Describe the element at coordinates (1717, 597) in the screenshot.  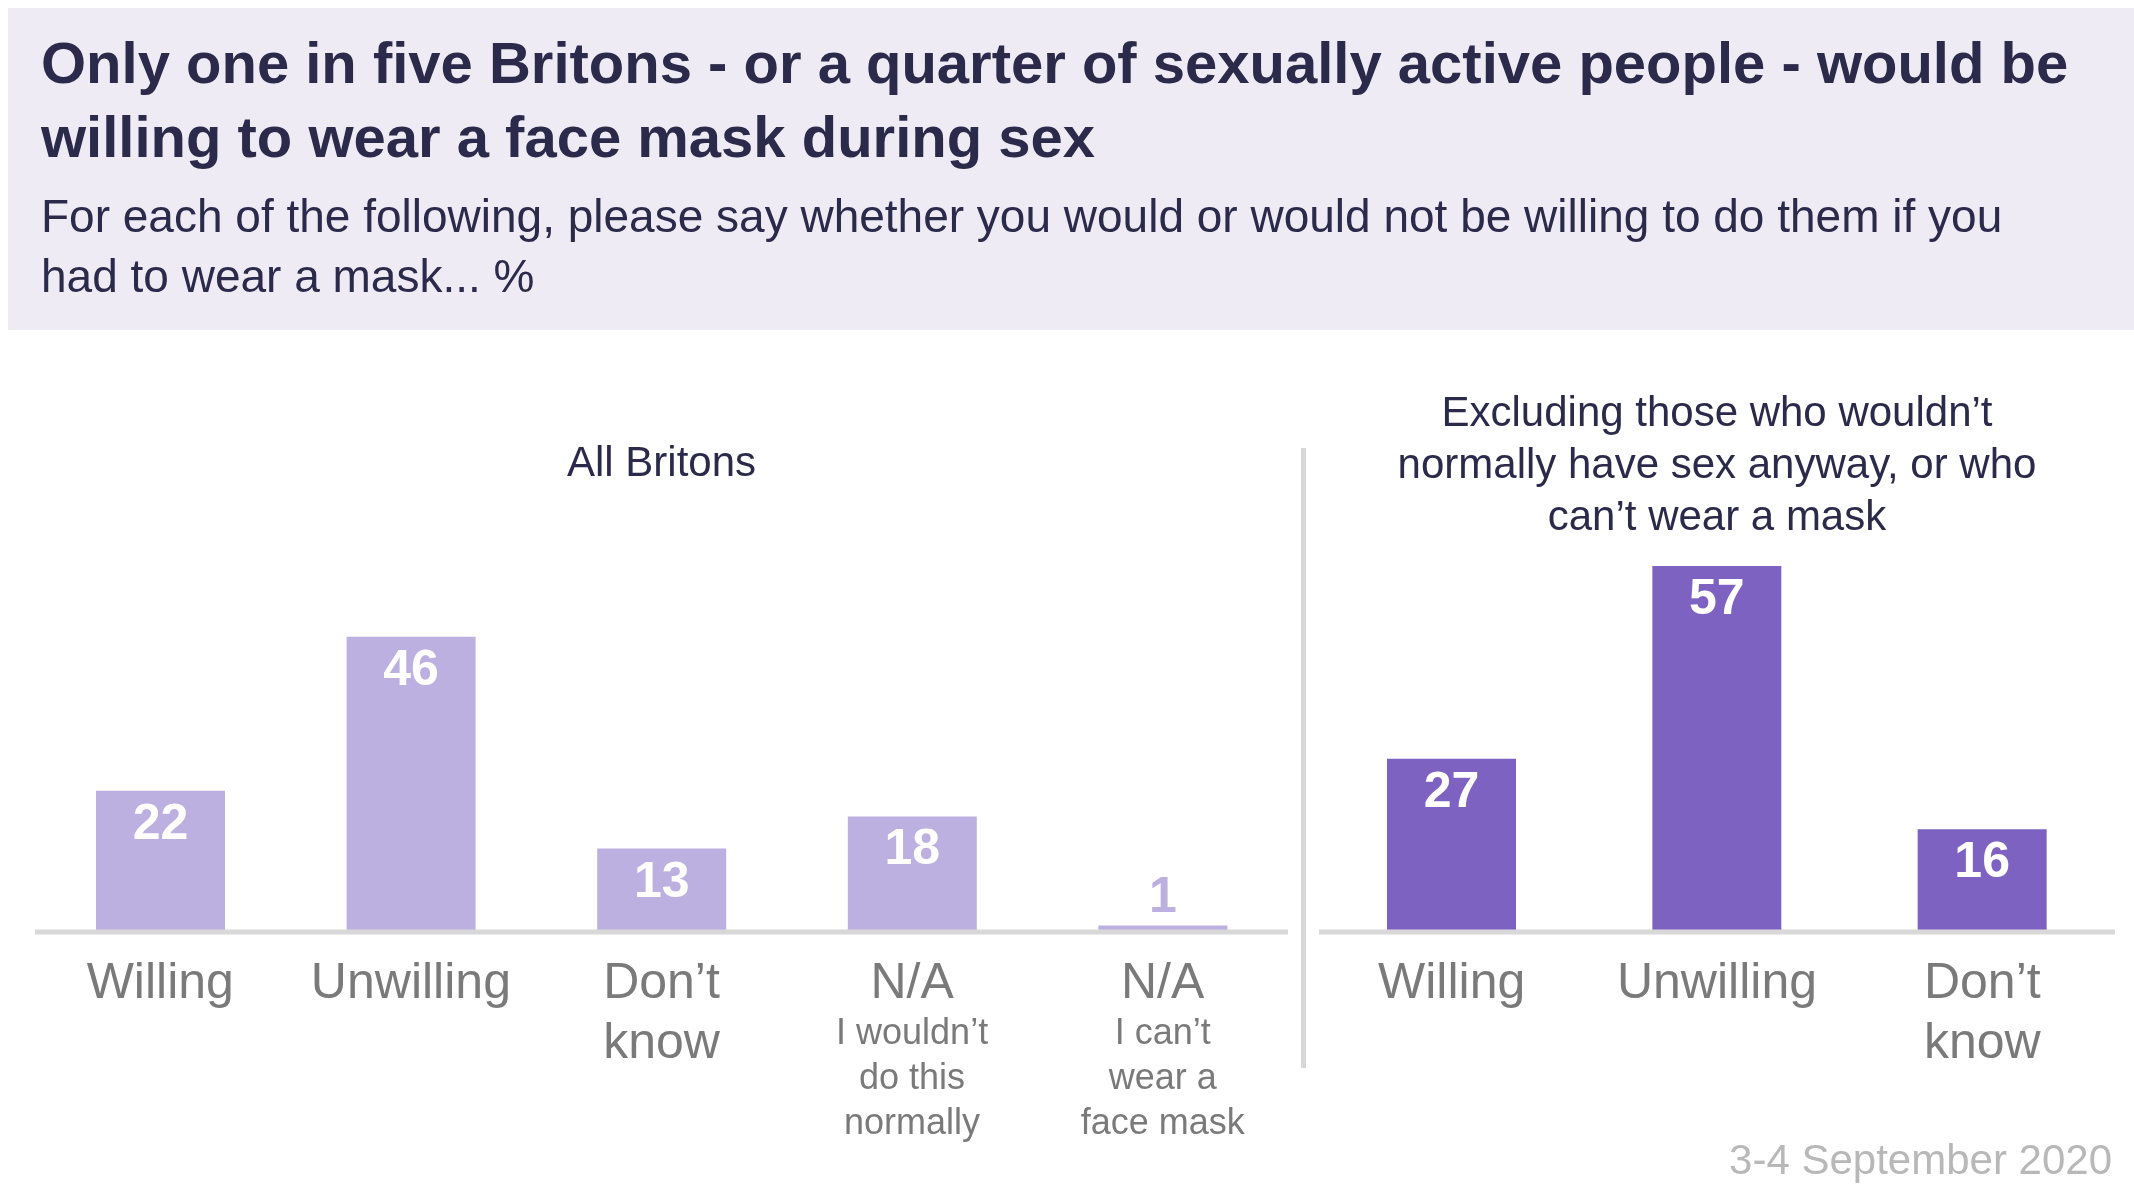
I see `data-label: 57` at that location.